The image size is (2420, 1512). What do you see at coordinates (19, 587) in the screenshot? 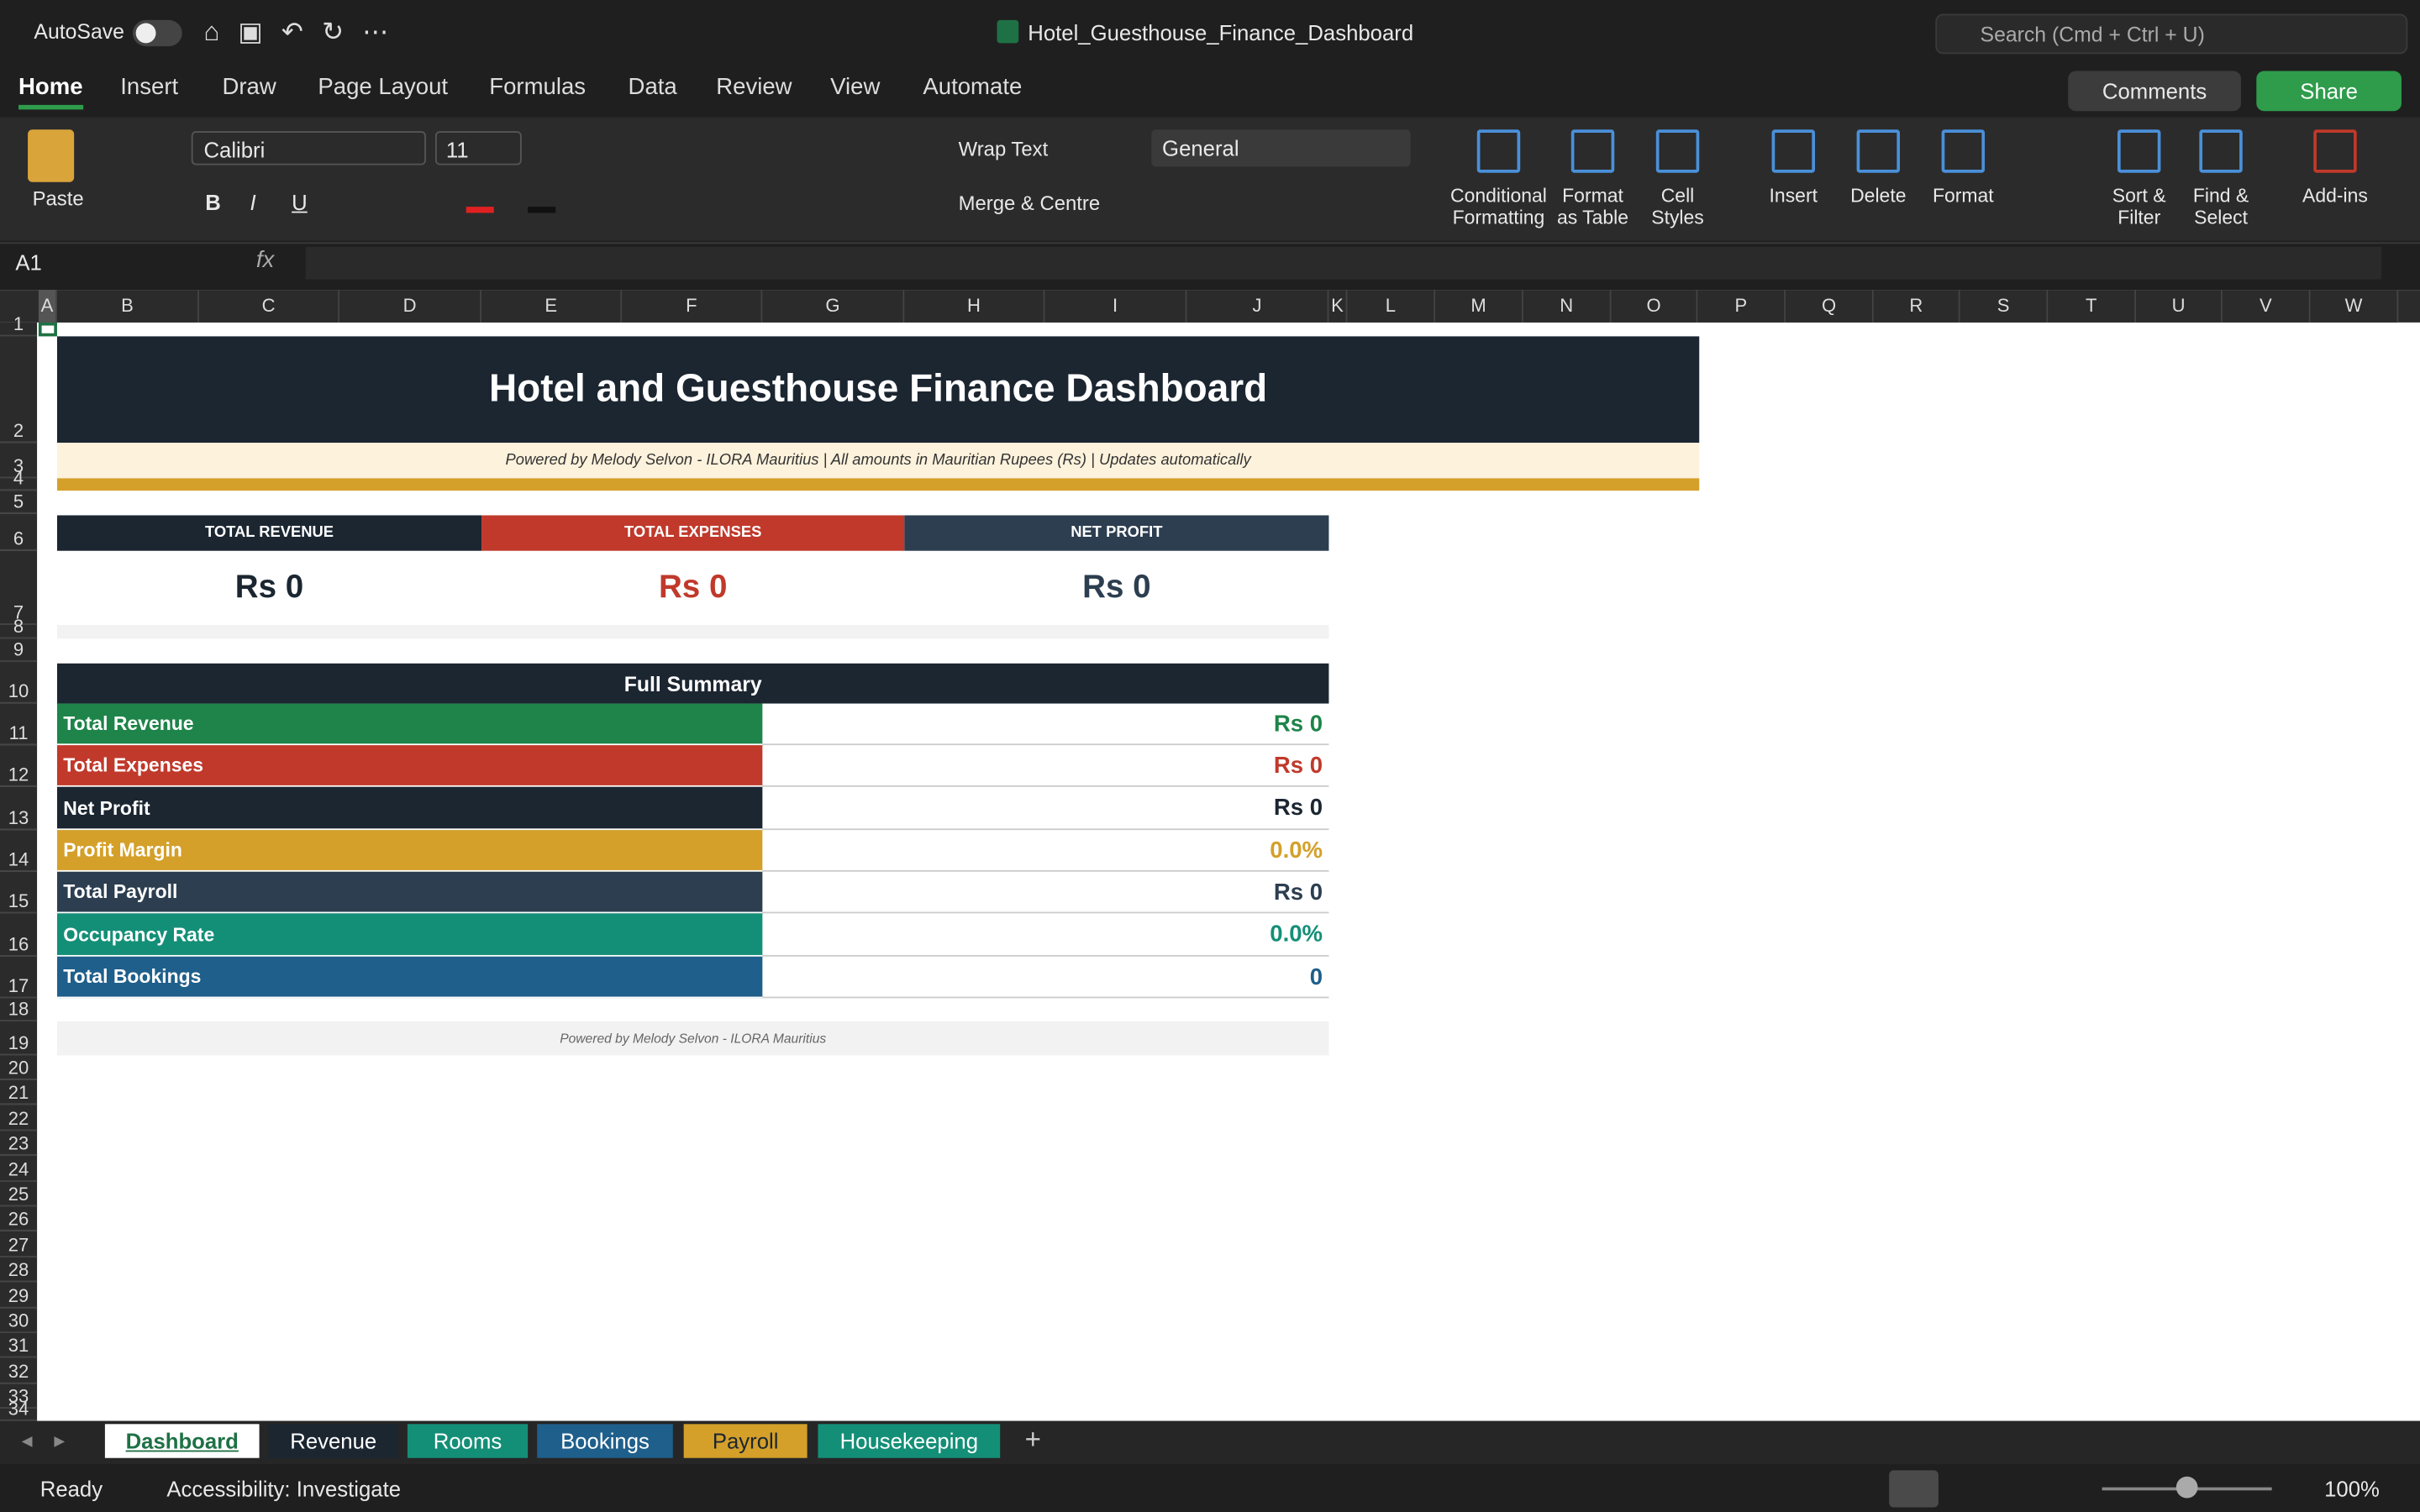
I see `row-header: 7` at bounding box center [19, 587].